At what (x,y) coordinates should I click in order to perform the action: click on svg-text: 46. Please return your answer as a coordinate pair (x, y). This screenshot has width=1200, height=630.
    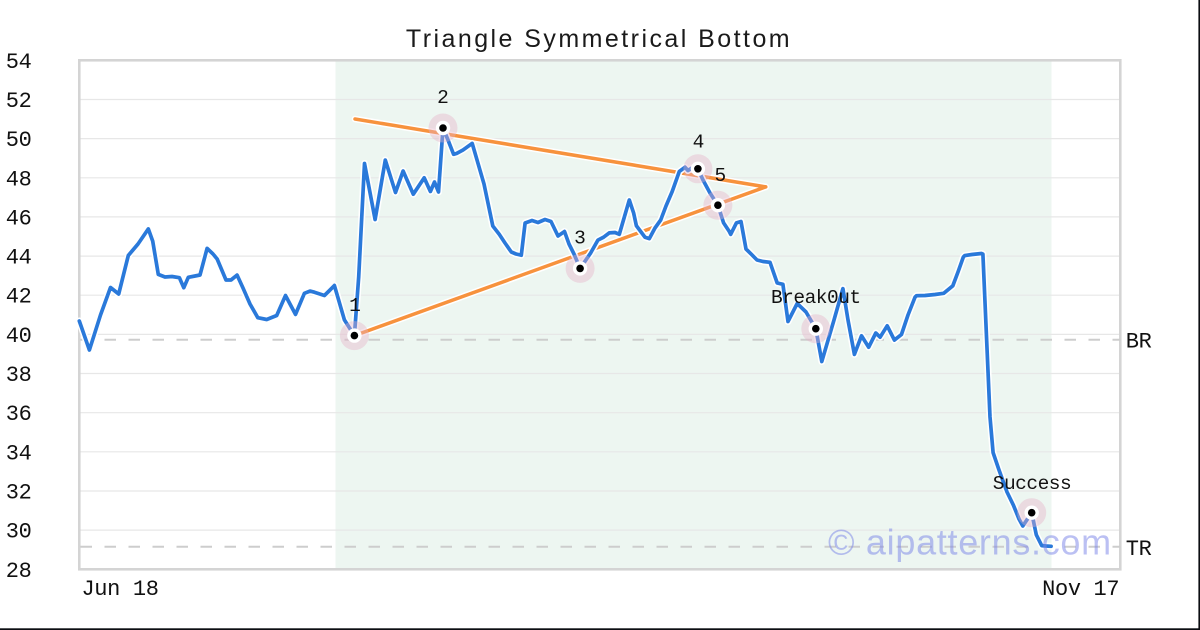
    Looking at the image, I should click on (19, 218).